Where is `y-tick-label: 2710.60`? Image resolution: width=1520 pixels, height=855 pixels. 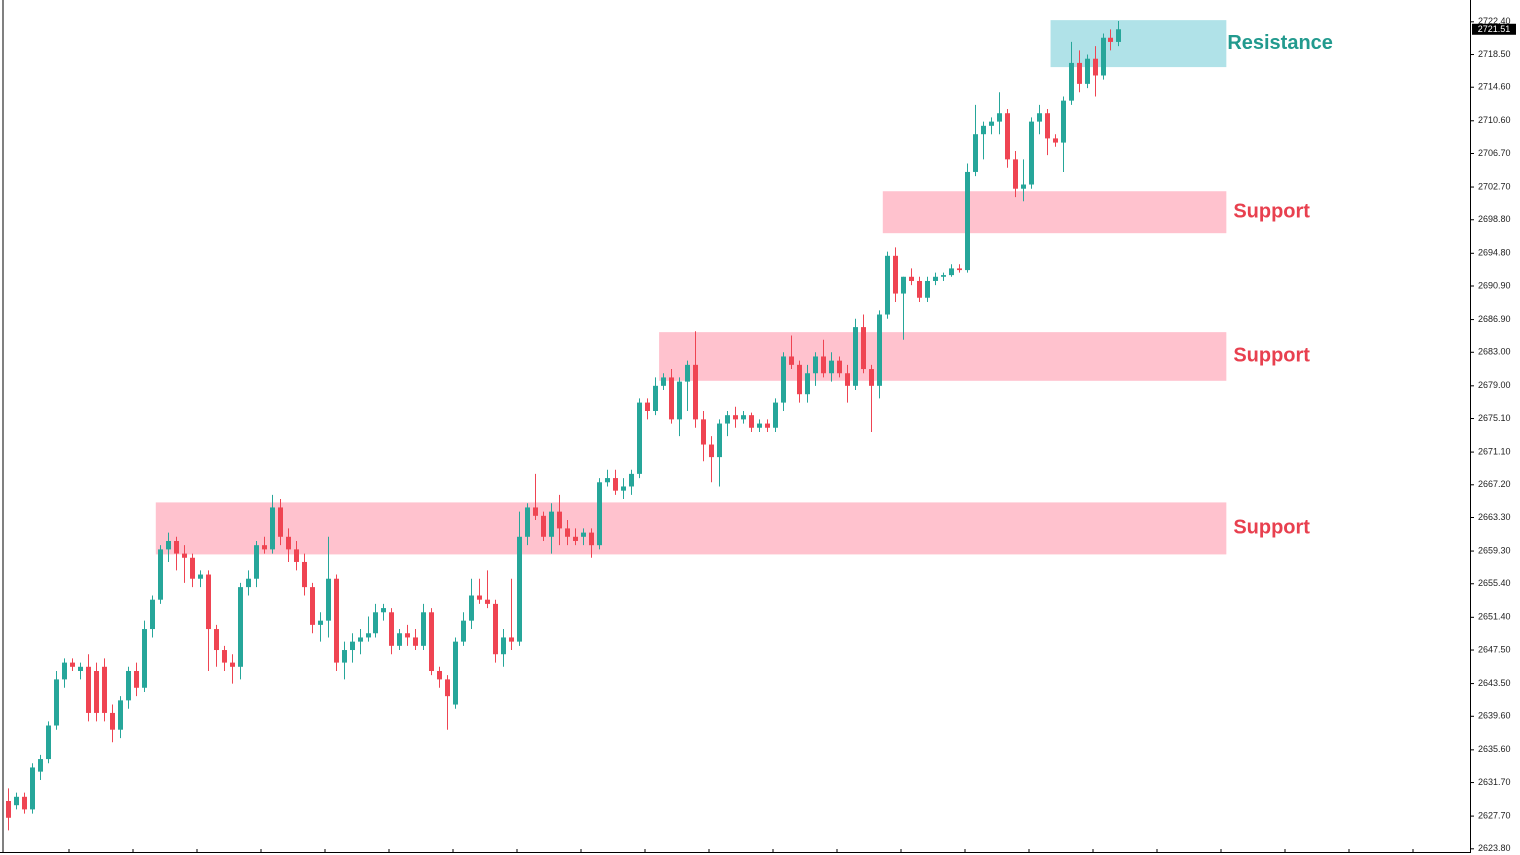 y-tick-label: 2710.60 is located at coordinates (1494, 120).